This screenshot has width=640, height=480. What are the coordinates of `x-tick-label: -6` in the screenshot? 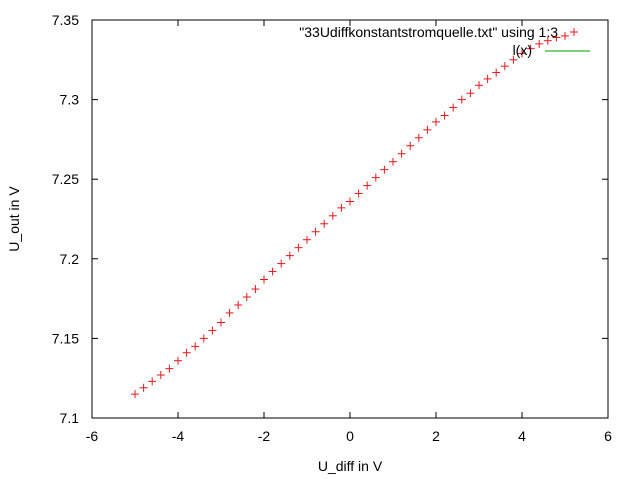 It's located at (92, 436).